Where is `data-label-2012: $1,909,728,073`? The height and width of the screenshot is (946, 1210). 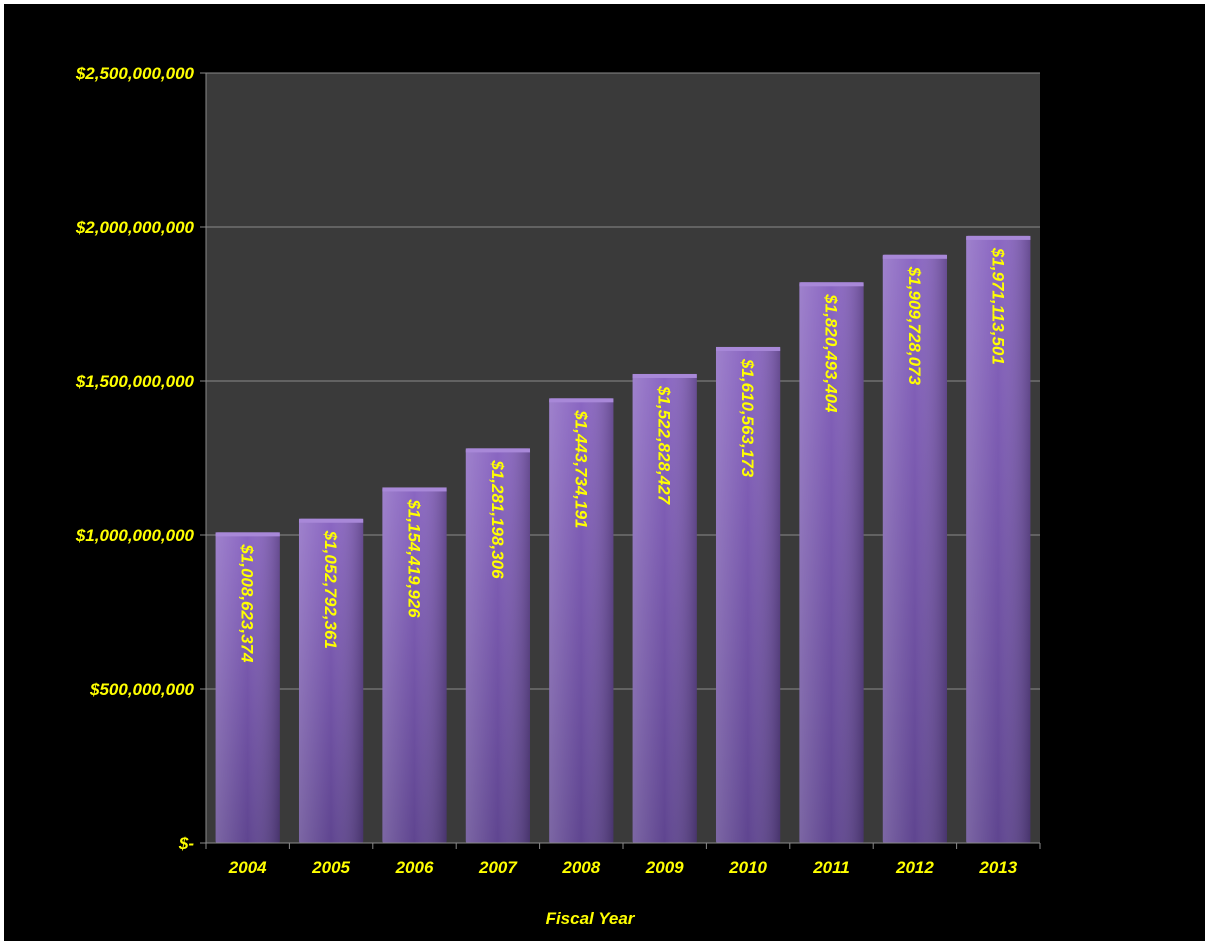
data-label-2012: $1,909,728,073 is located at coordinates (914, 326).